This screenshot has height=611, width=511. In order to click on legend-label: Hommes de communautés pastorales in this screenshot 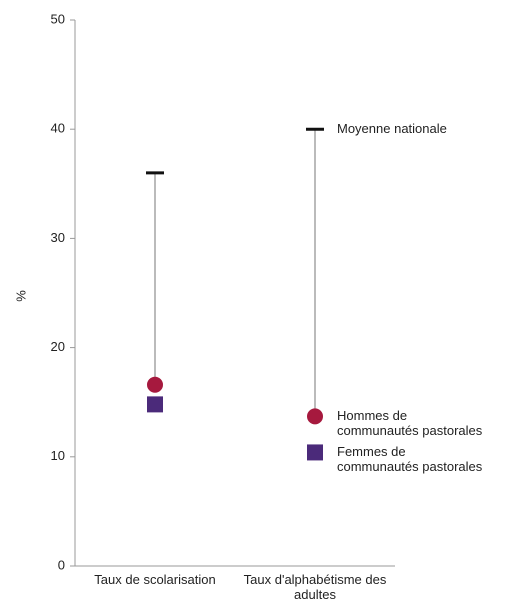, I will do `click(410, 423)`.